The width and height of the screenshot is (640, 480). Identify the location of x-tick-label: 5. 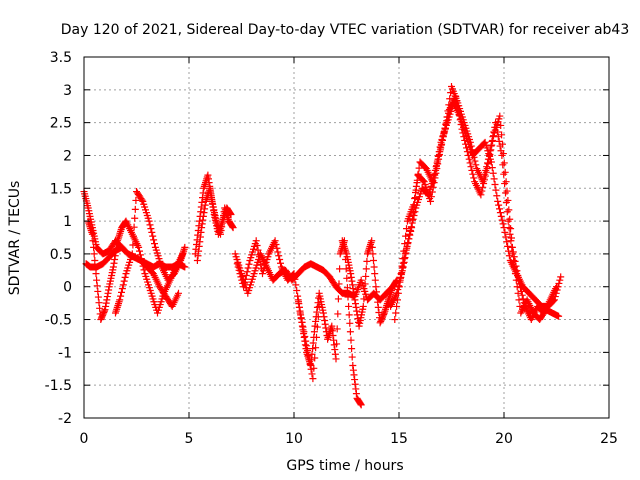
(189, 439).